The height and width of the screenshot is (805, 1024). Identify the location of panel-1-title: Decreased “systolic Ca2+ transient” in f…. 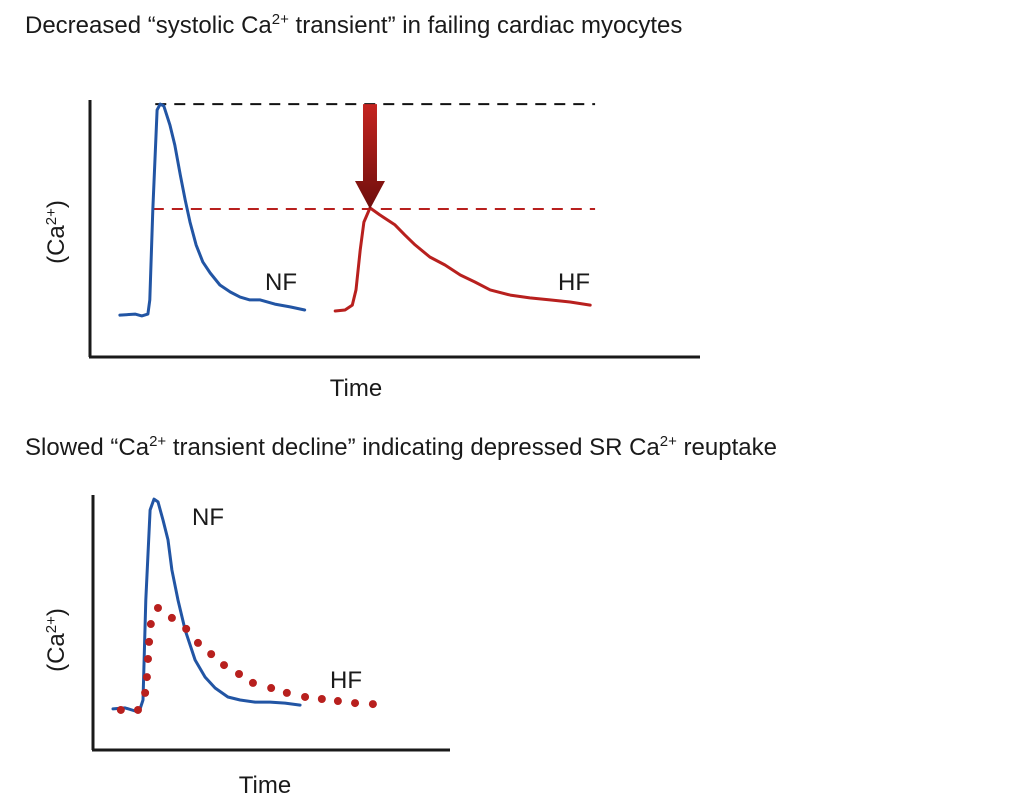
(354, 25).